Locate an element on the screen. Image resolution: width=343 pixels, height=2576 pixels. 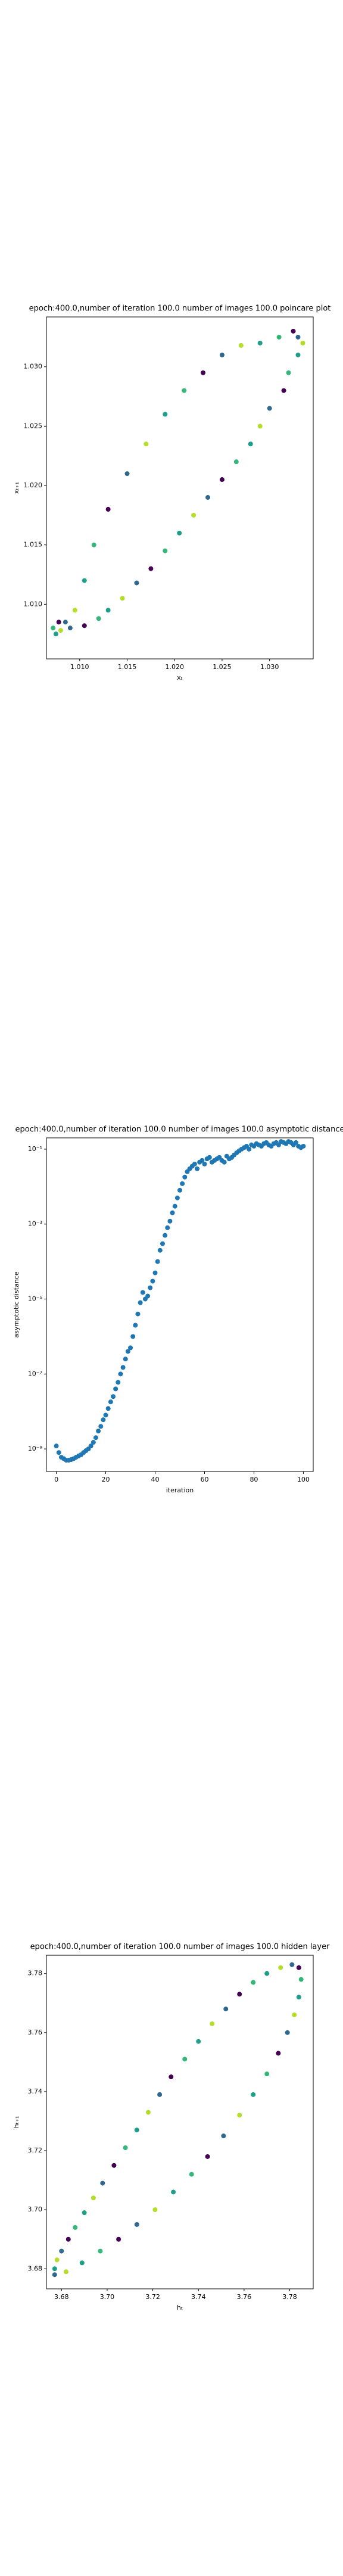
x-tick-label: 1.030 is located at coordinates (270, 667).